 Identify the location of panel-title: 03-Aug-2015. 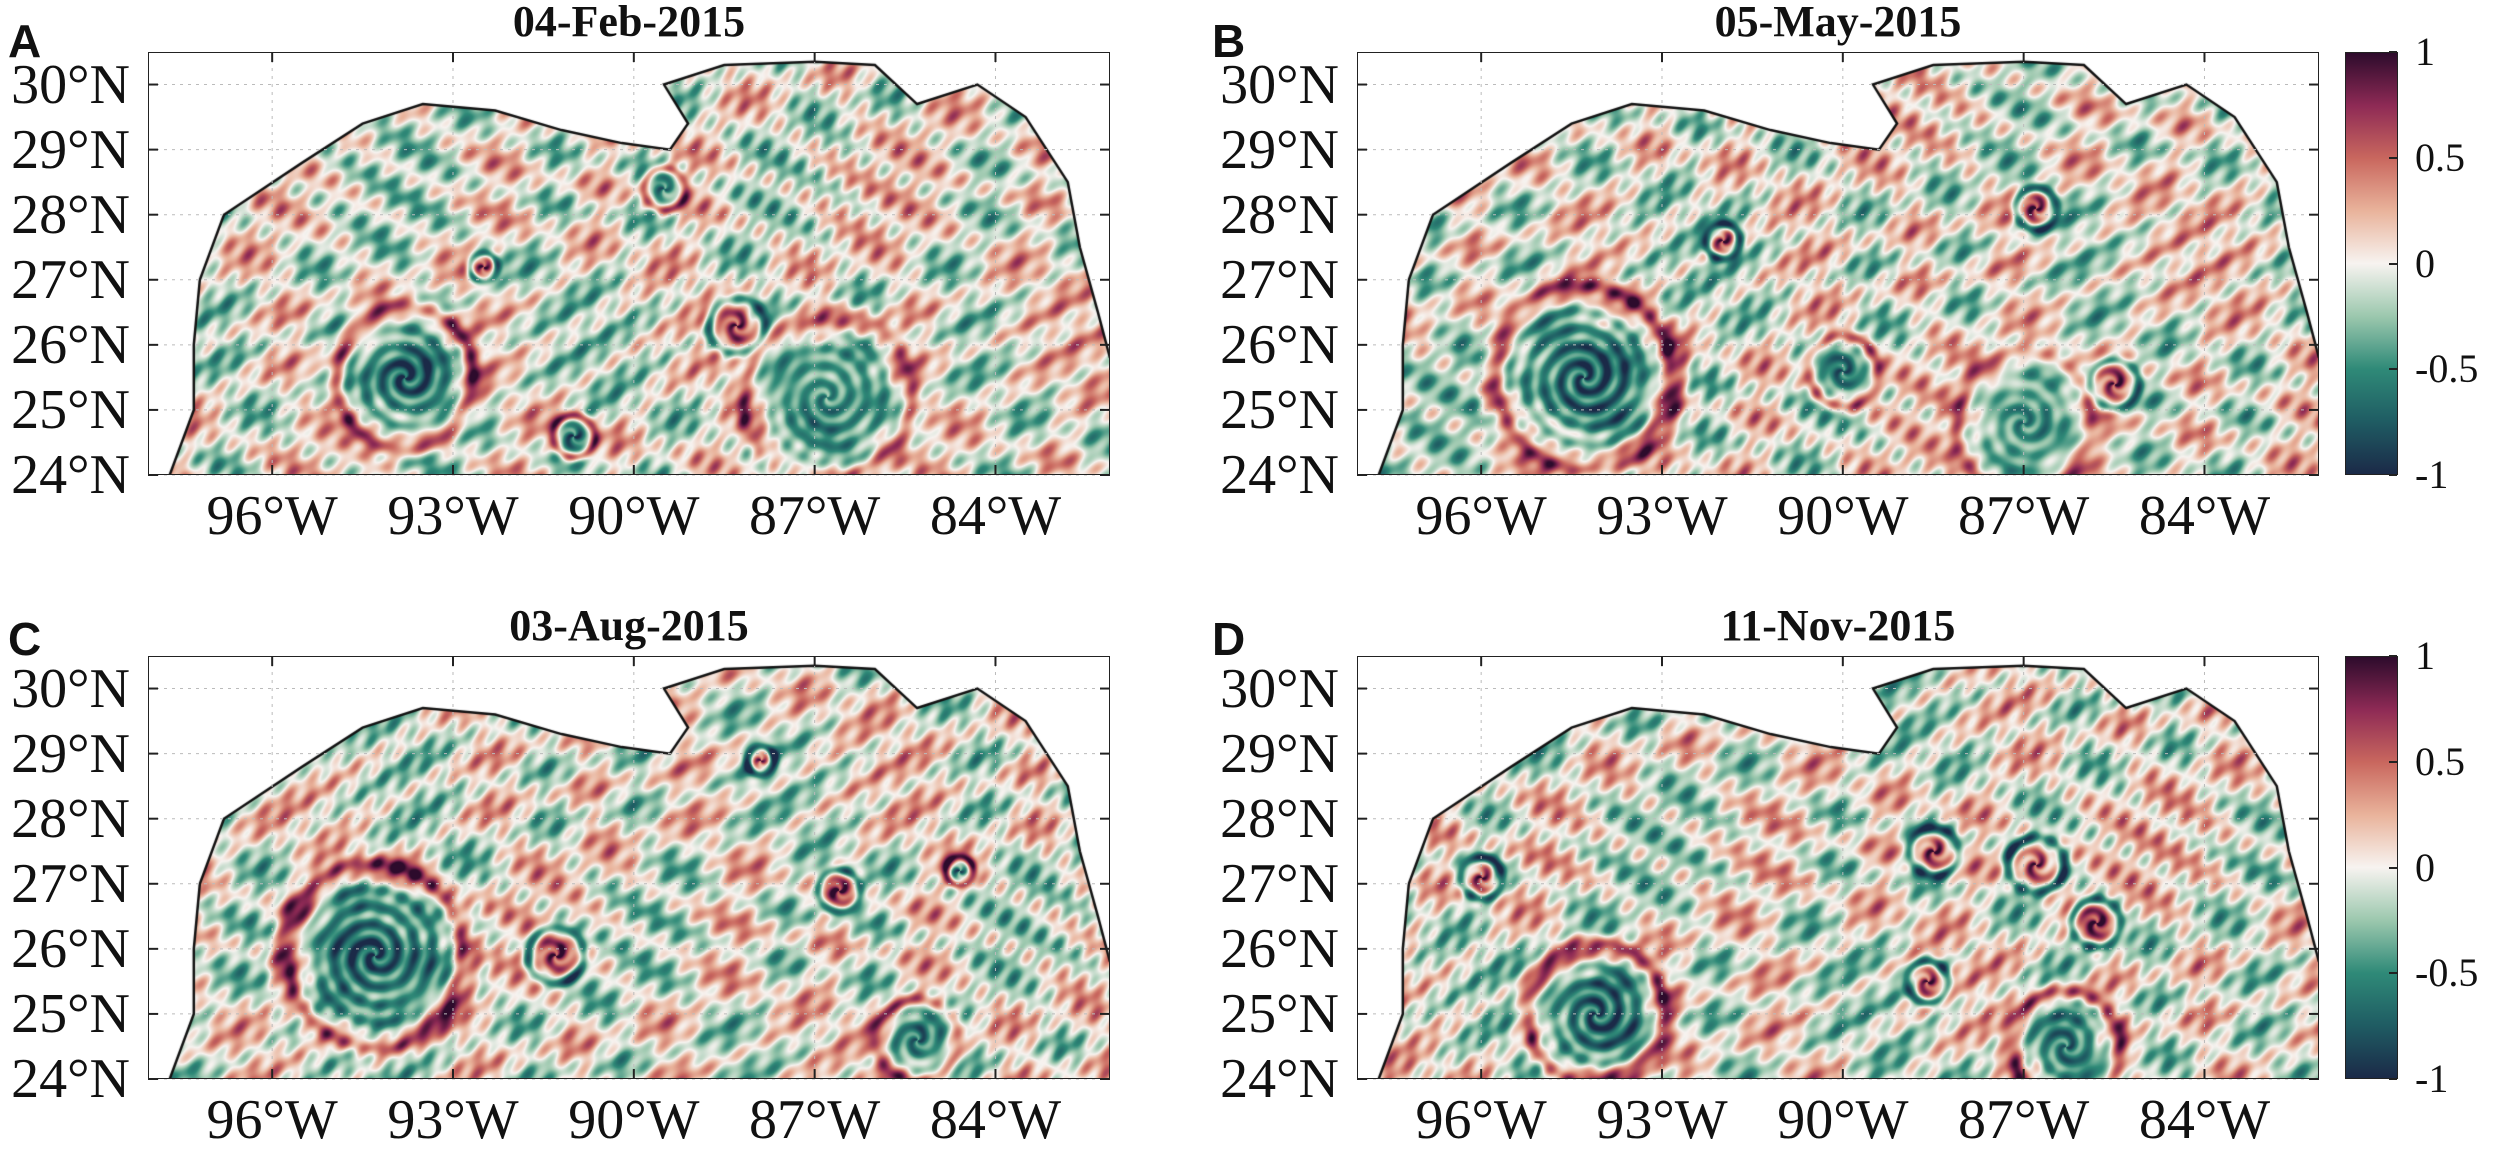
(629, 625).